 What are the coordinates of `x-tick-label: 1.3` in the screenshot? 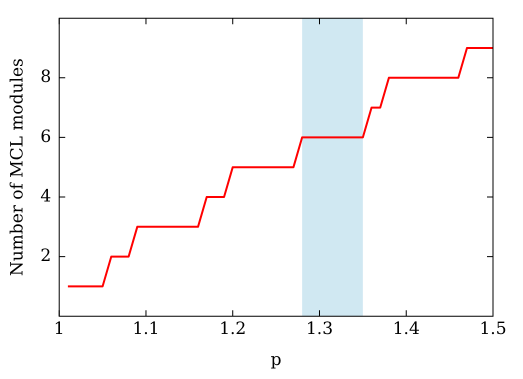 It's located at (320, 328).